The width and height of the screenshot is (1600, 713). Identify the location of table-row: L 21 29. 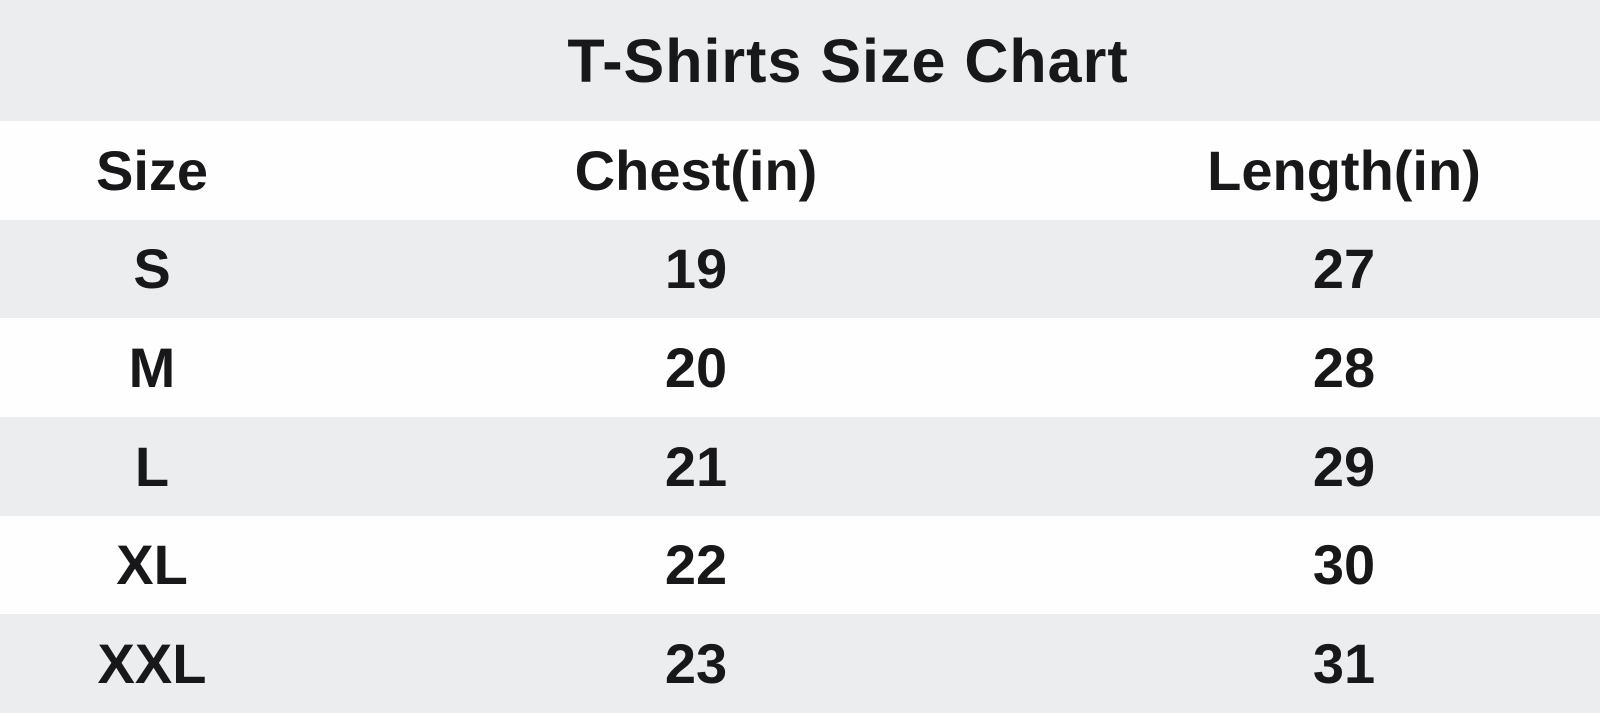
(800, 466).